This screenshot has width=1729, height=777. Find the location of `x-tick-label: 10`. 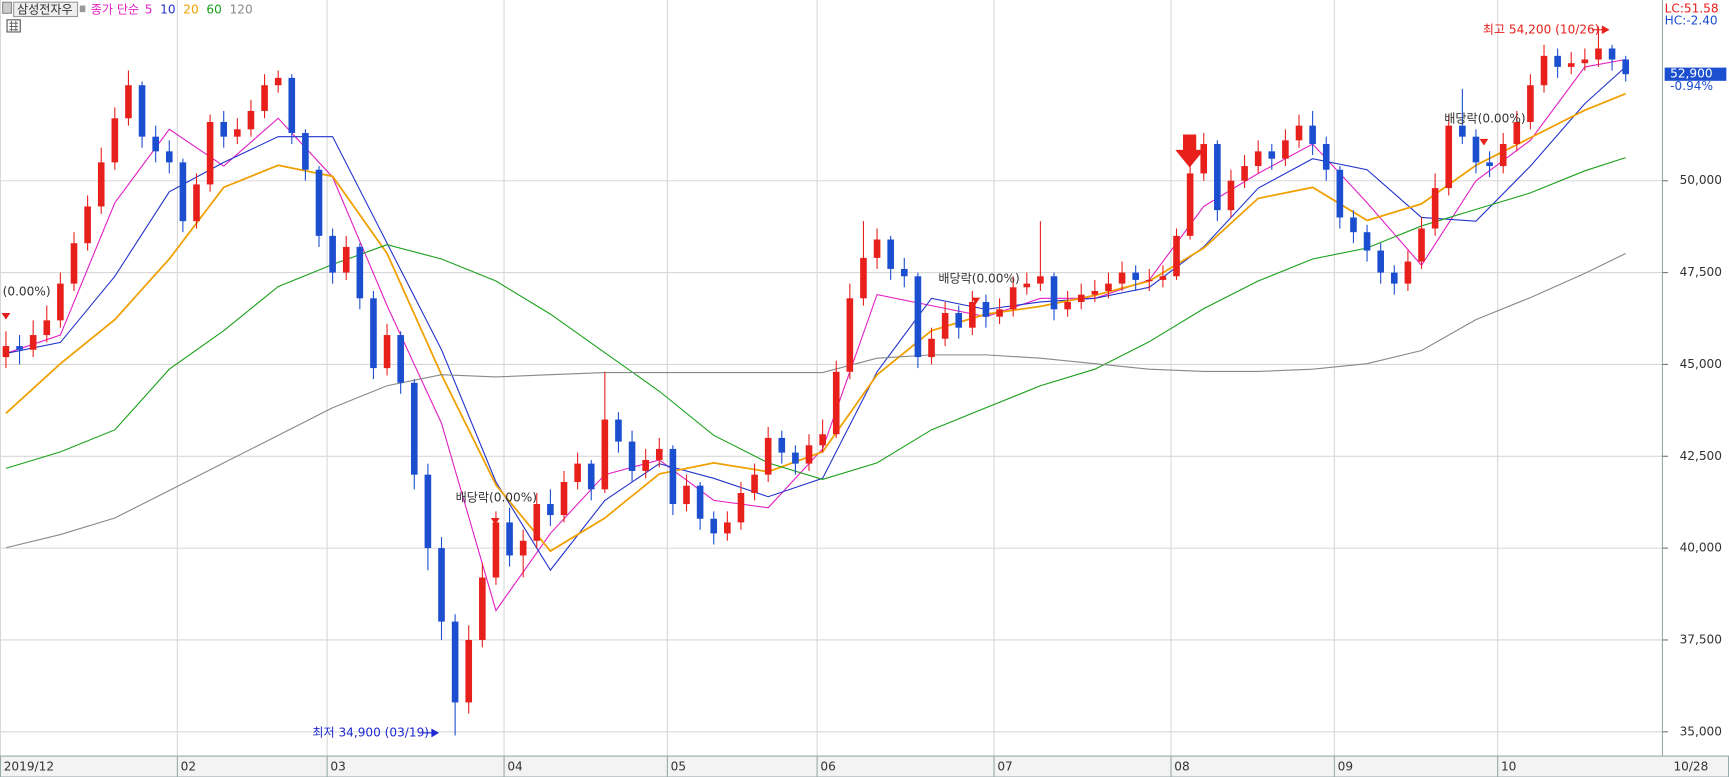

x-tick-label: 10 is located at coordinates (1508, 767).